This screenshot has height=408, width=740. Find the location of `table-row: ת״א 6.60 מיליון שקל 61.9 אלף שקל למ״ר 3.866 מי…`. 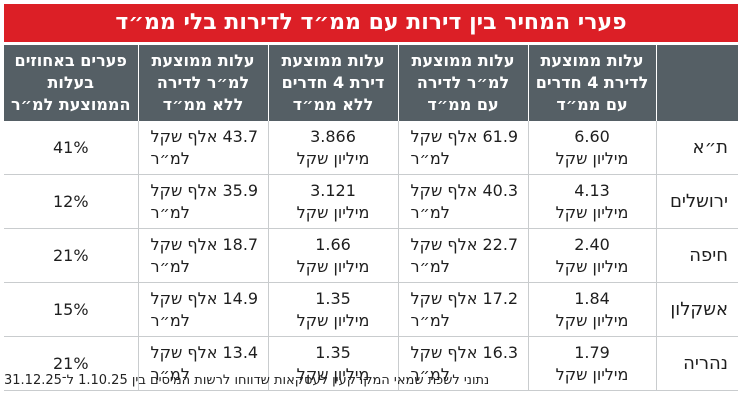

table-row: ת״א 6.60 מיליון שקל 61.9 אלף שקל למ״ר 3.866 מי… is located at coordinates (371, 148).